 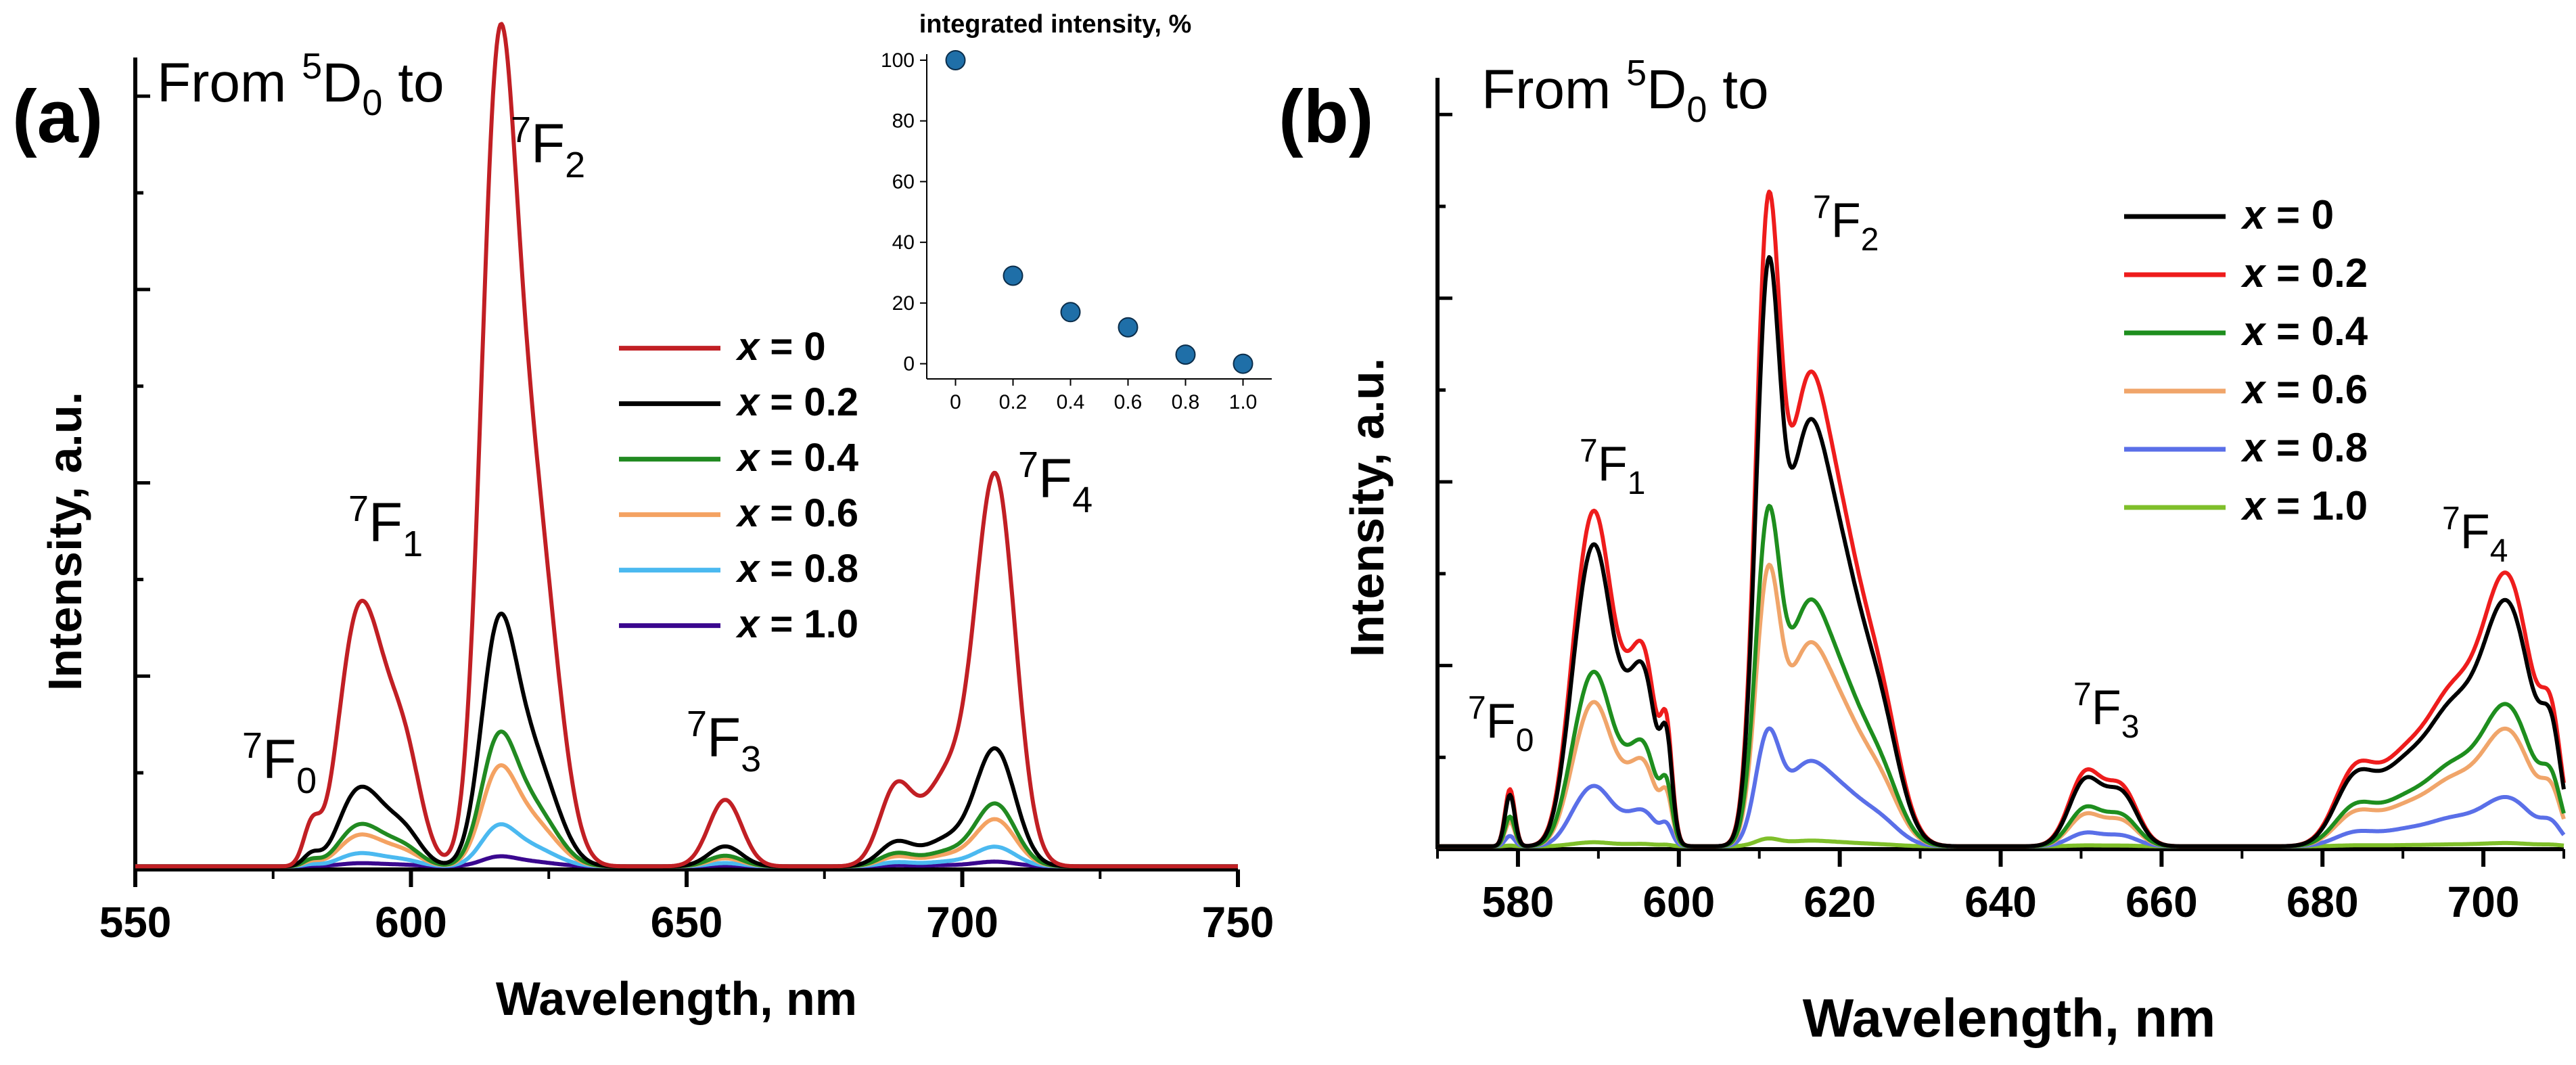 What do you see at coordinates (1737, 89) in the screenshot?
I see `panel-b-title-tail: to` at bounding box center [1737, 89].